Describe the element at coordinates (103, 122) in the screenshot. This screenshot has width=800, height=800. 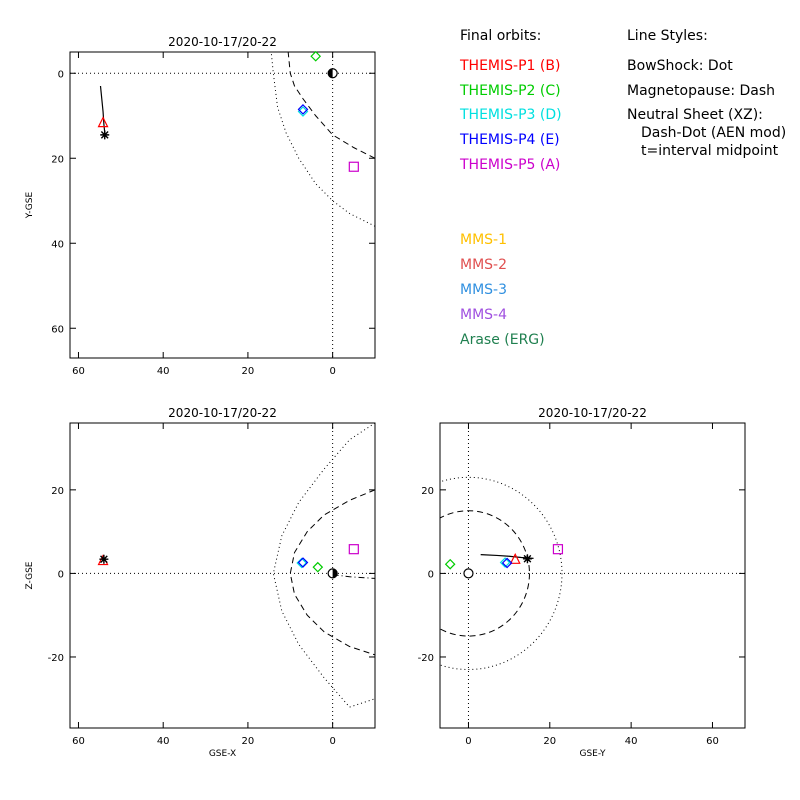
I see `xy-marker-themis-p1-b` at that location.